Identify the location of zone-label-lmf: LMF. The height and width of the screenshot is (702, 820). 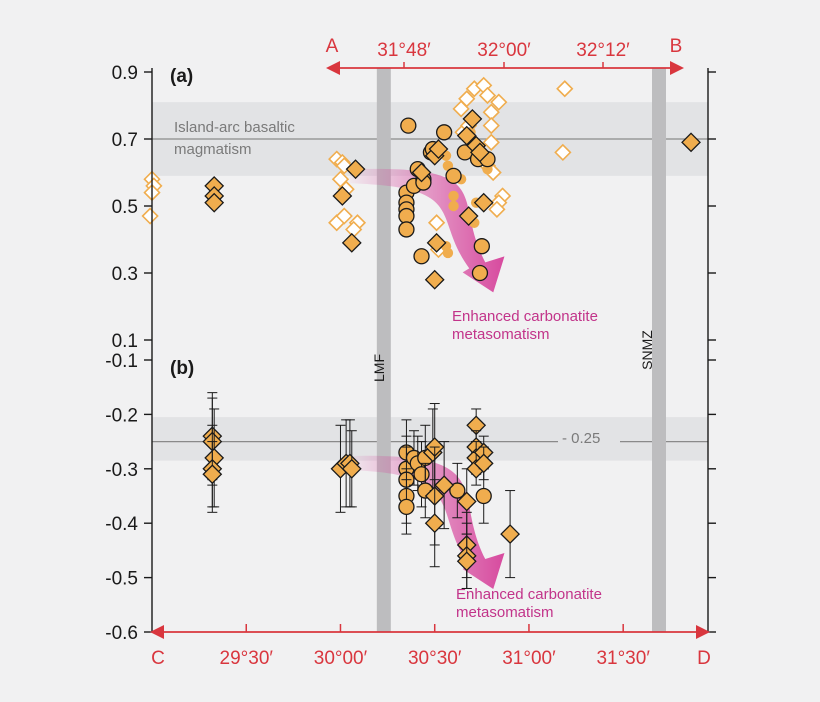
(379, 368).